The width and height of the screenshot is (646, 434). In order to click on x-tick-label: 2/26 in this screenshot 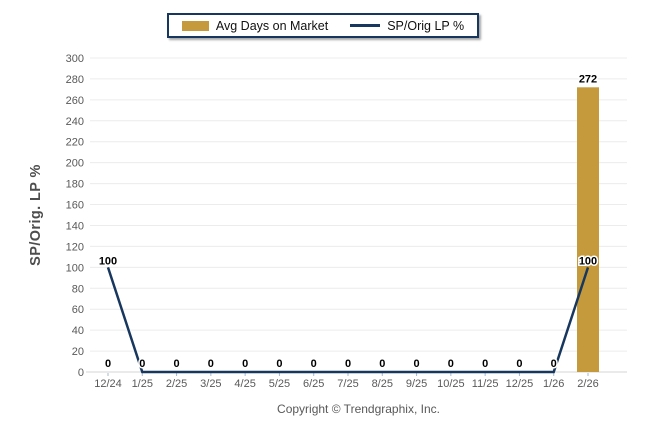, I will do `click(587, 384)`.